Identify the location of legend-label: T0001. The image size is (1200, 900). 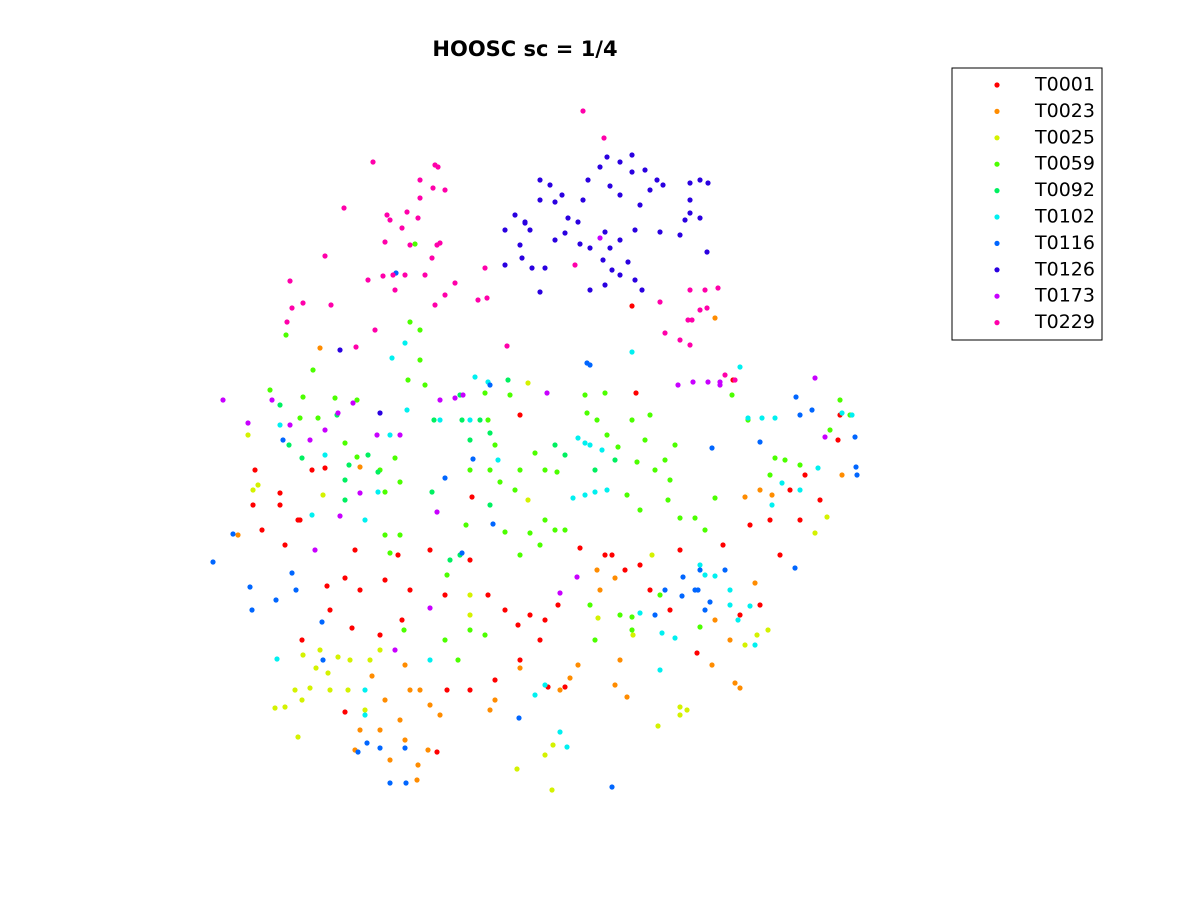
(1064, 85).